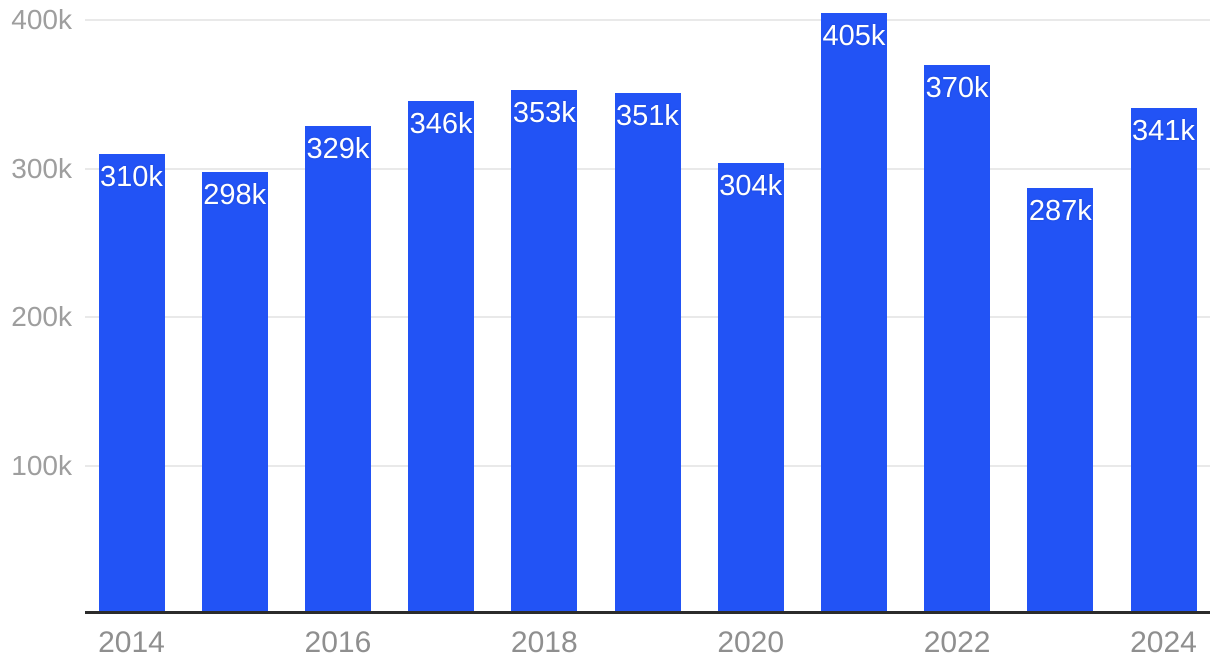 This screenshot has height=672, width=1220. Describe the element at coordinates (41, 168) in the screenshot. I see `y-axis-tick-label-300k: 300k` at that location.